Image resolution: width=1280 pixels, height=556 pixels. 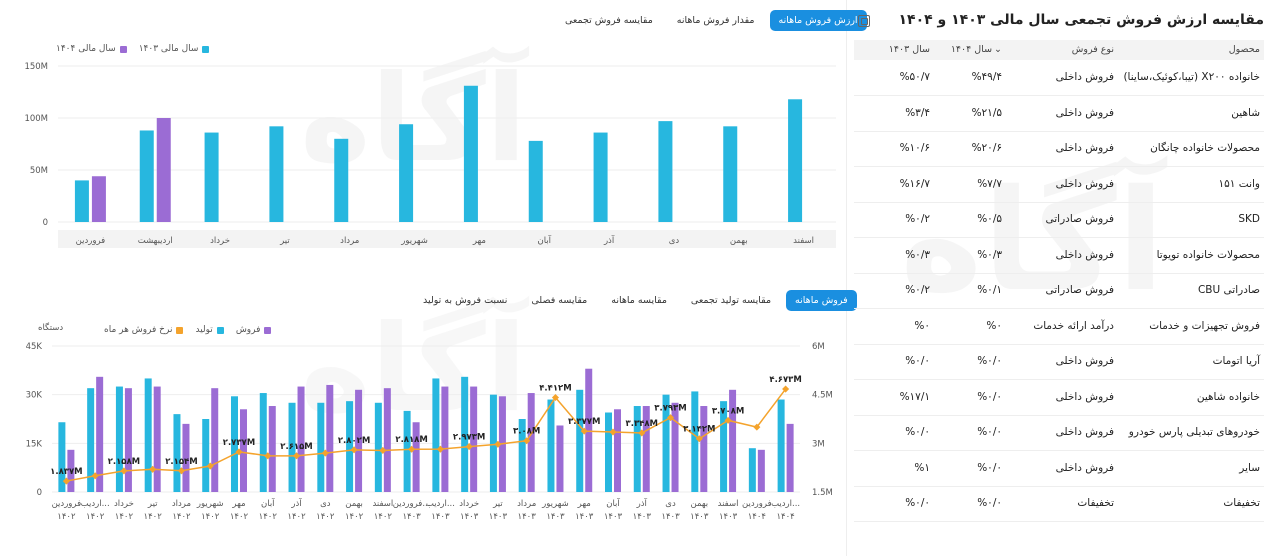 What do you see at coordinates (465, 300) in the screenshot?
I see `tab-sales-to-production-ratio: نسبت فروش به تولید` at bounding box center [465, 300].